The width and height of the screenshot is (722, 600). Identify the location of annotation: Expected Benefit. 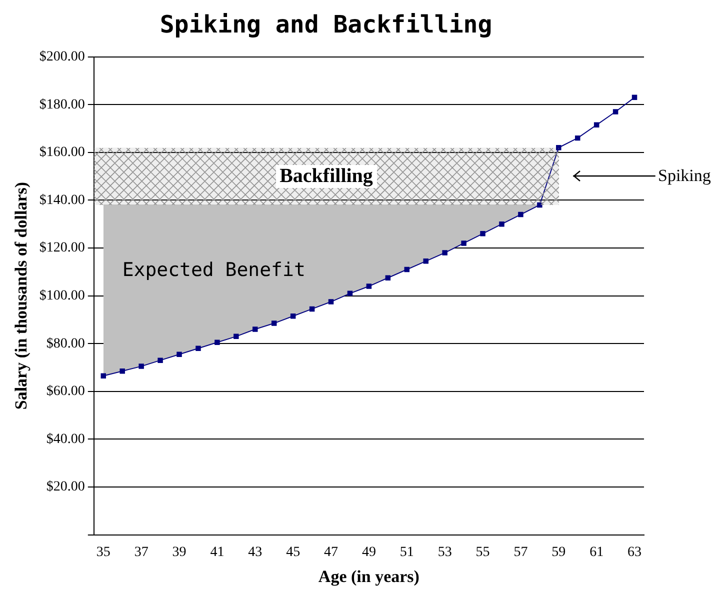
(214, 270).